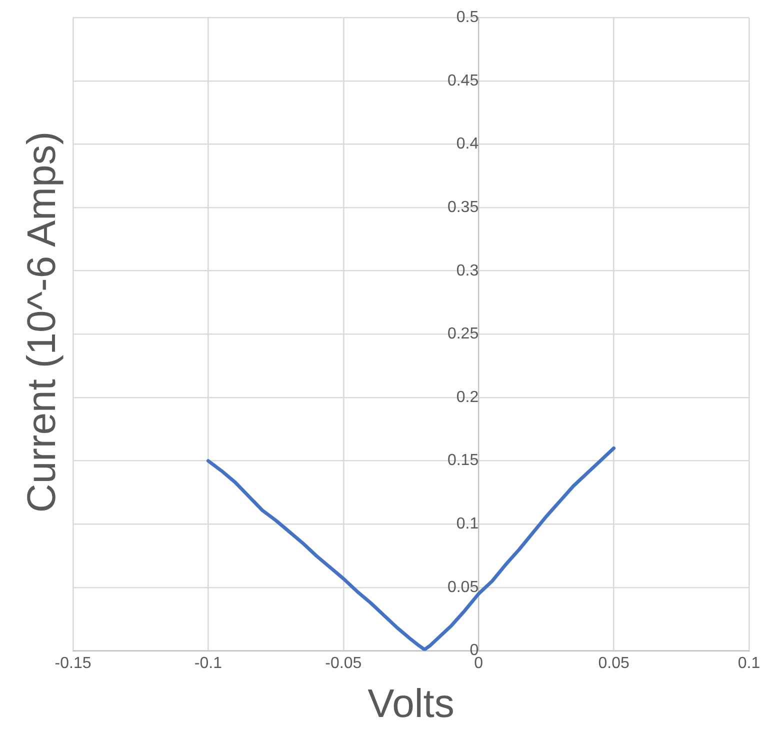 The height and width of the screenshot is (734, 771). I want to click on x-axis-title: Volts, so click(411, 704).